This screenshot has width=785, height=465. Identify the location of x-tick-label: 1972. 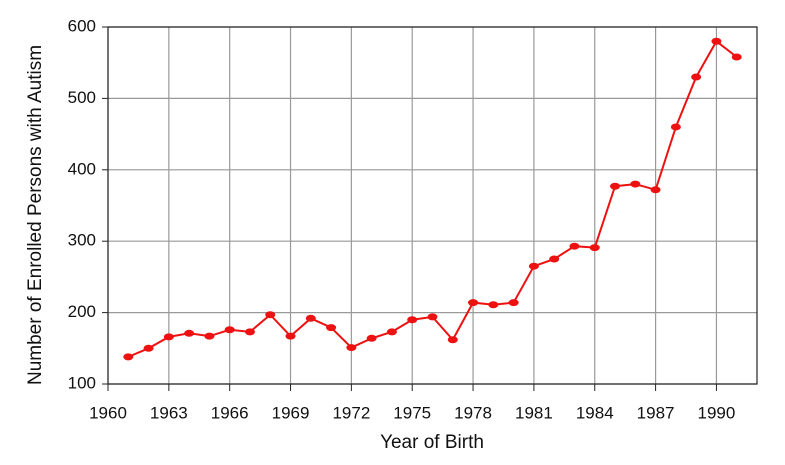
(351, 412).